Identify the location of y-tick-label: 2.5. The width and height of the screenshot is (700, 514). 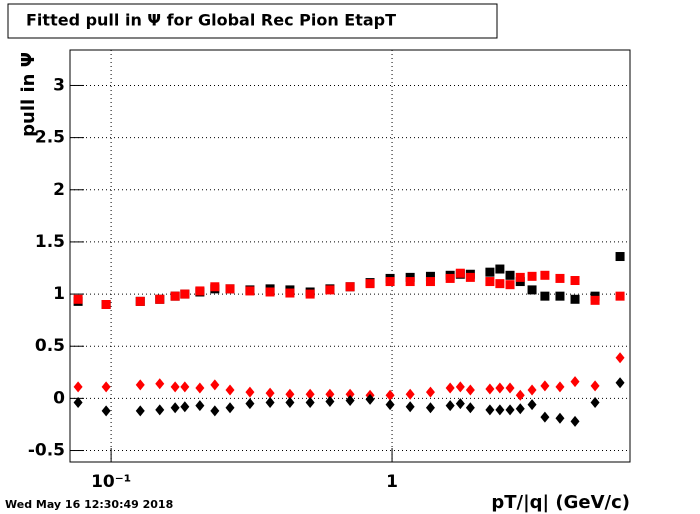
(50, 138).